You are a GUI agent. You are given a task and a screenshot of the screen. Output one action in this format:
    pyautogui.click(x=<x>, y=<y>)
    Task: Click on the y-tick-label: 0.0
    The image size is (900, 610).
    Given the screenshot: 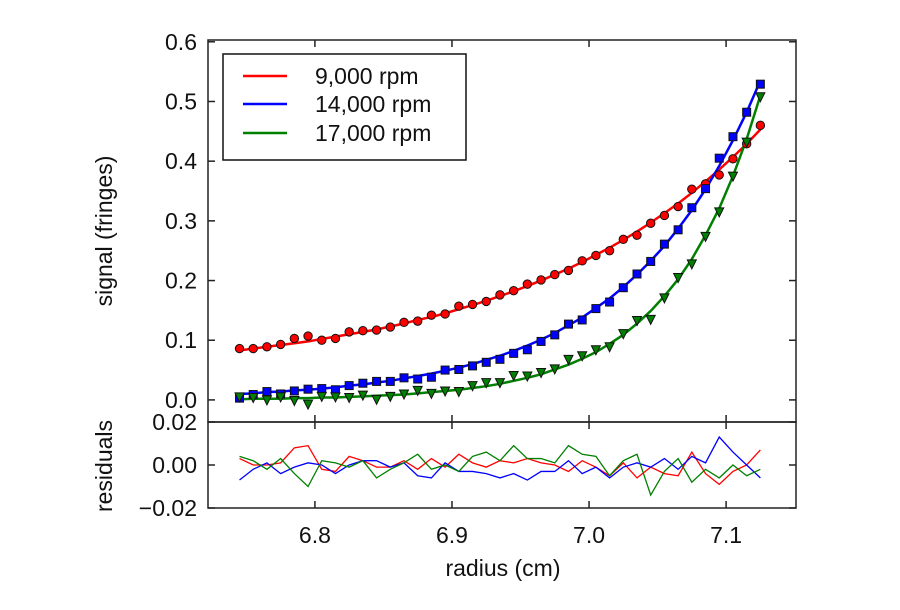 What is the action you would take?
    pyautogui.click(x=181, y=400)
    